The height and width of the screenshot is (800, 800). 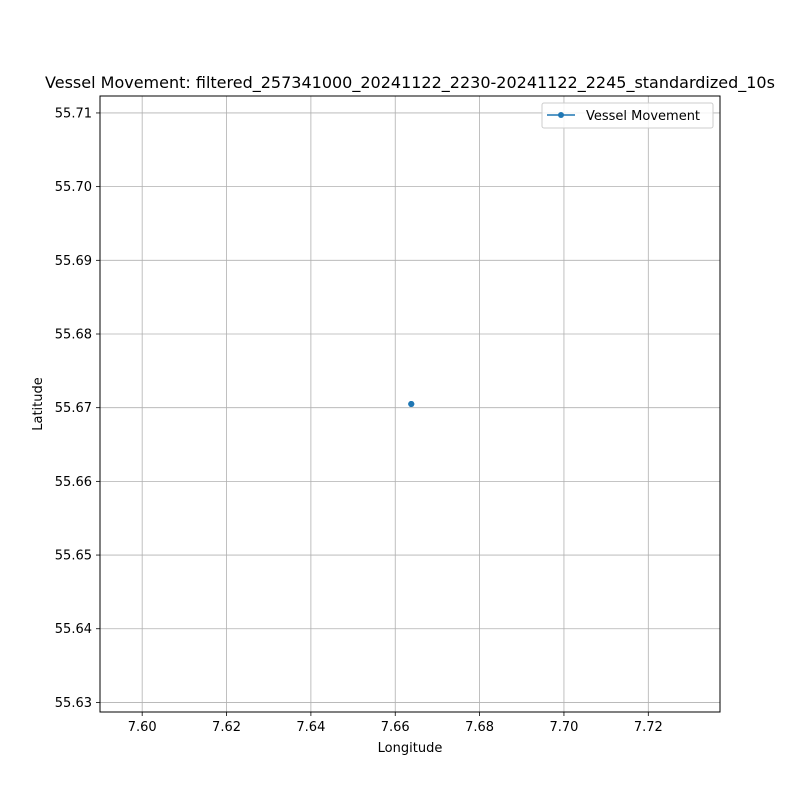 I want to click on data-point, so click(x=411, y=404).